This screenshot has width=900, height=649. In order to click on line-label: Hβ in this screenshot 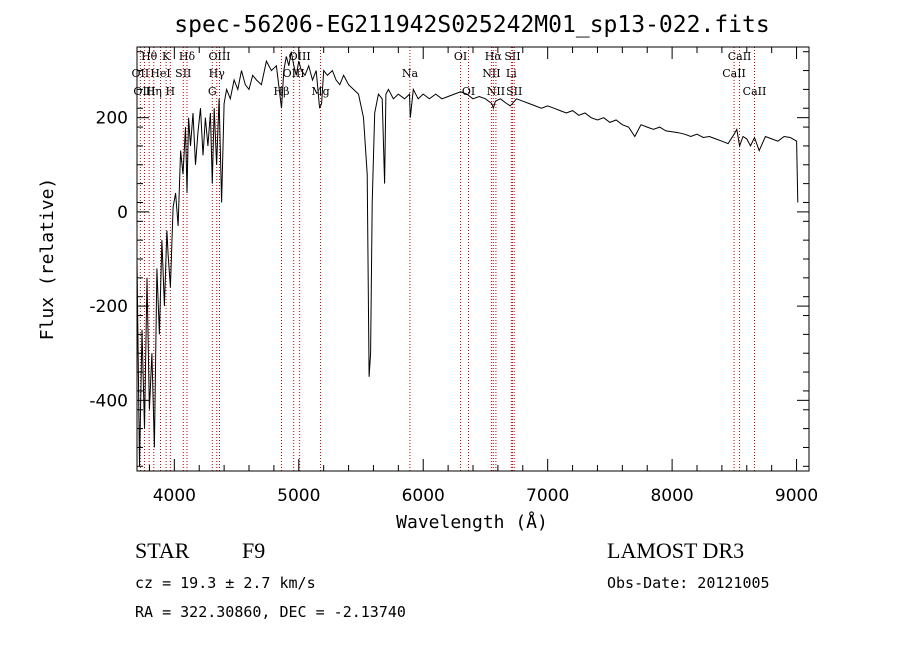, I will do `click(282, 91)`.